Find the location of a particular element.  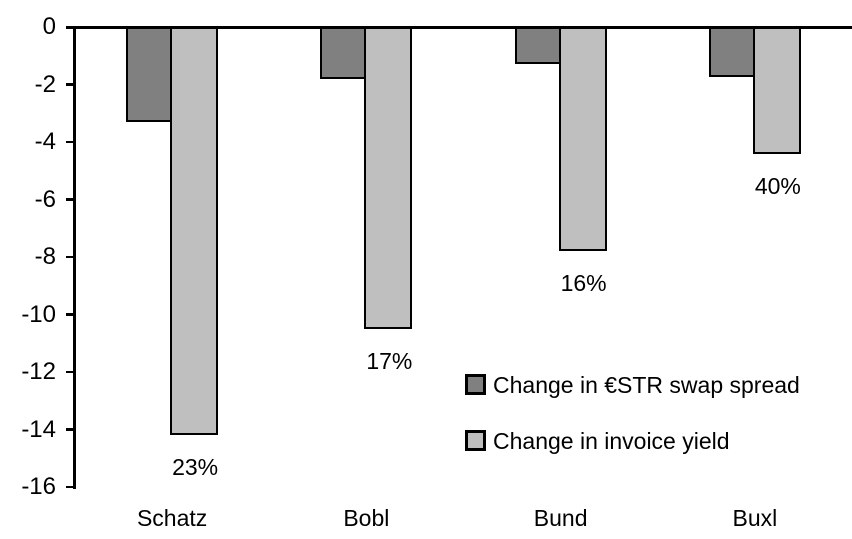

y-axis-tick-label: -4 is located at coordinates (45, 141).